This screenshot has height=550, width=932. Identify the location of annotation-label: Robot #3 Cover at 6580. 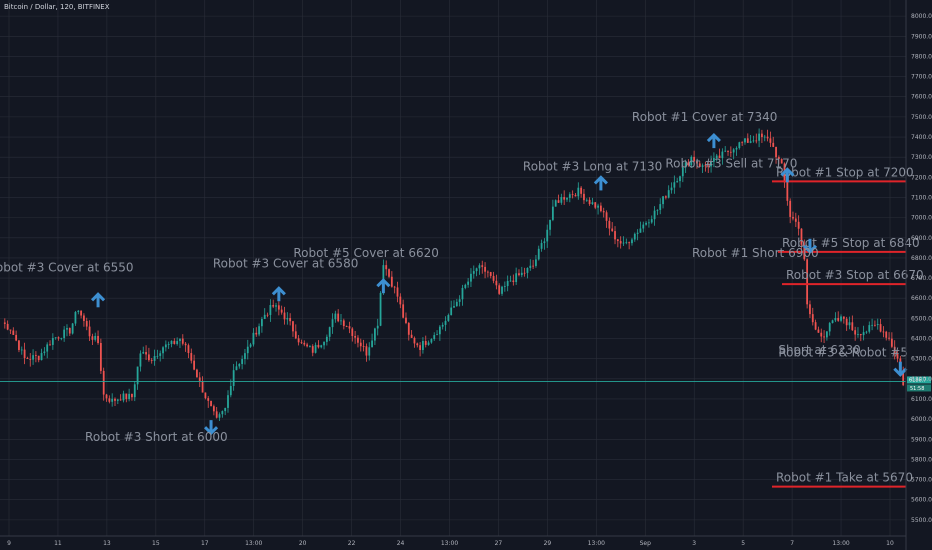
(286, 263).